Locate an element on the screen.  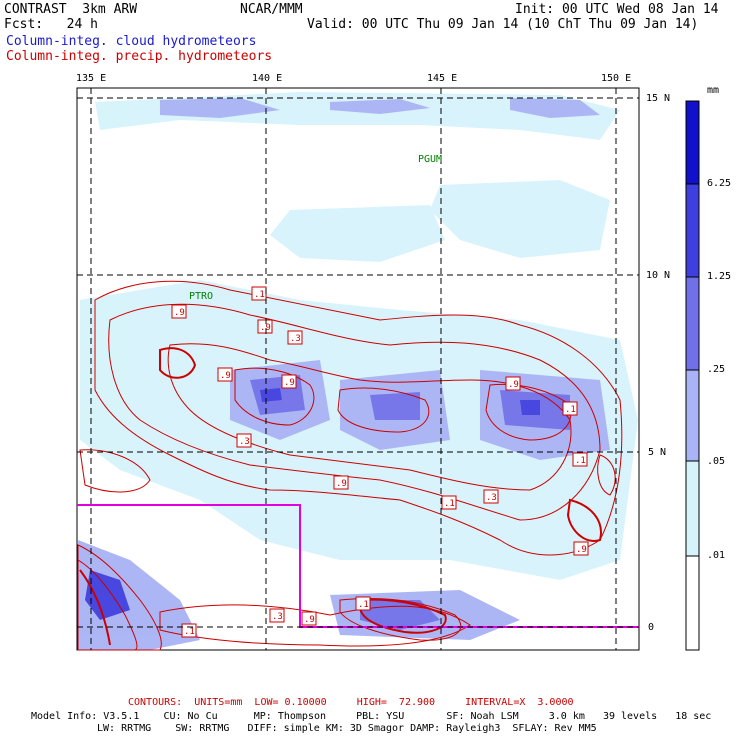
station-ptro-label: PTRO is located at coordinates (201, 296).